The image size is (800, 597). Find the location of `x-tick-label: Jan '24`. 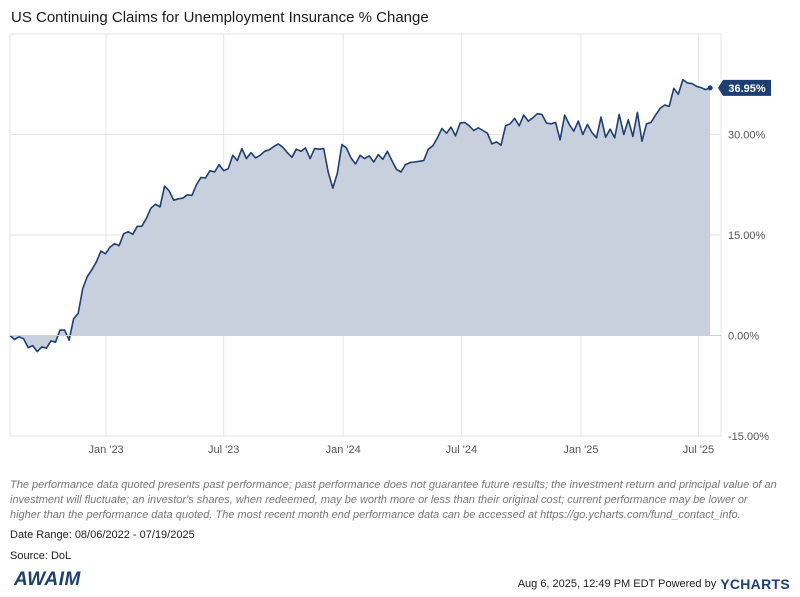

x-tick-label: Jan '24 is located at coordinates (343, 450).